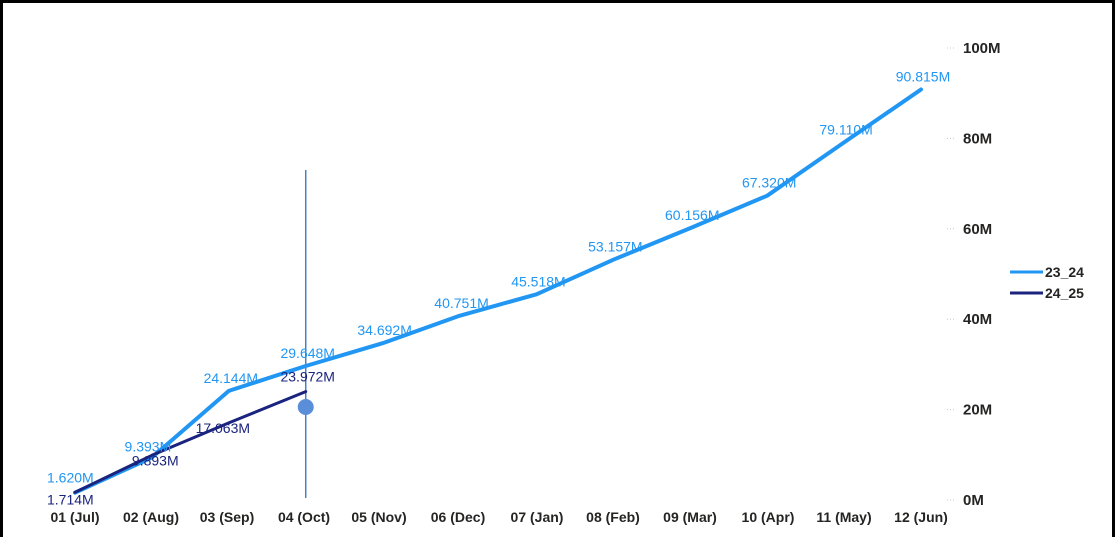 The height and width of the screenshot is (540, 1115). Describe the element at coordinates (1047, 282) in the screenshot. I see `legend: 23_24 24_25` at that location.